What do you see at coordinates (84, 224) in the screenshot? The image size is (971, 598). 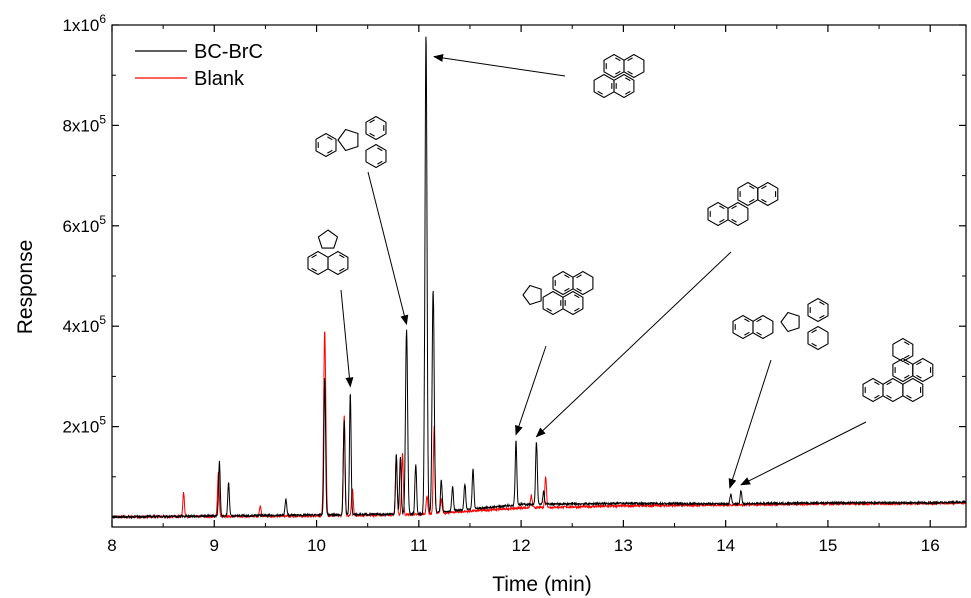 I see `y-tick-label: 6x10⁵` at bounding box center [84, 224].